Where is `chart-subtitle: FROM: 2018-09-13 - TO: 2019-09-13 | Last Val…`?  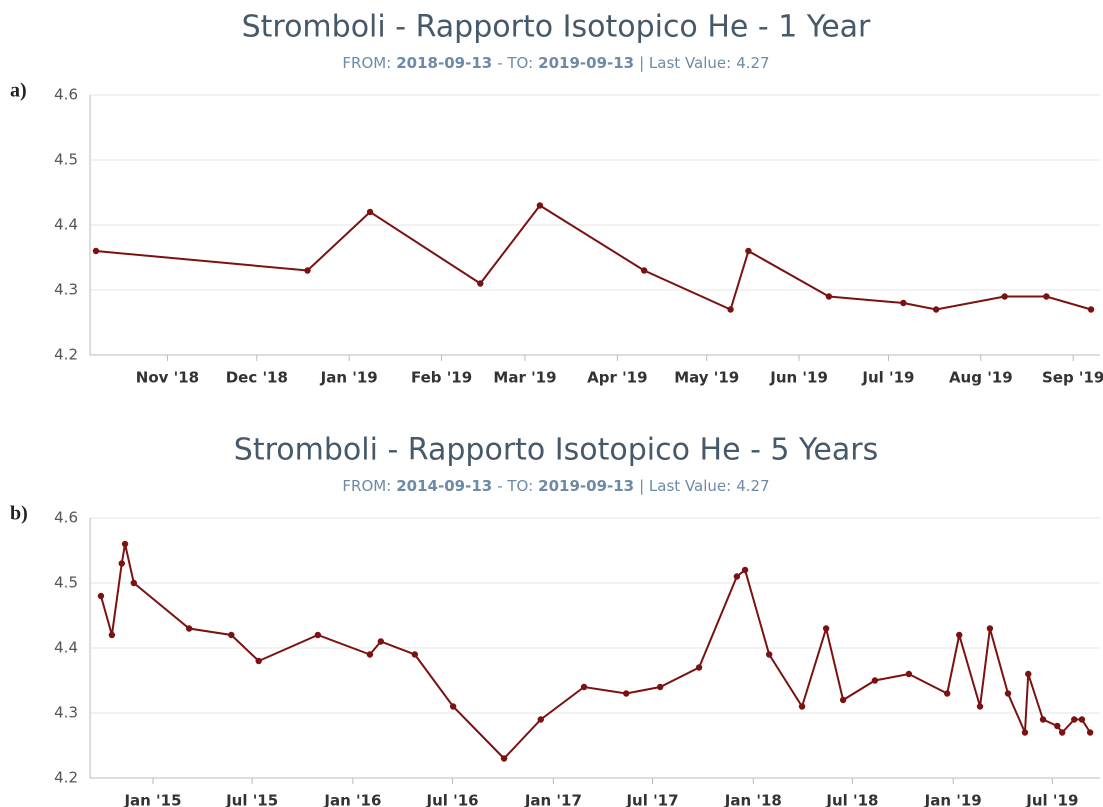
chart-subtitle: FROM: 2018-09-13 - TO: 2019-09-13 | Last Val… is located at coordinates (555, 63).